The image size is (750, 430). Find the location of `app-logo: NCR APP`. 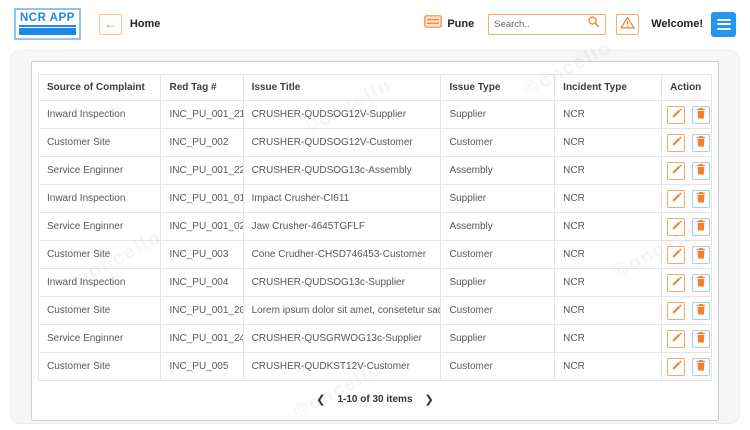

app-logo: NCR APP is located at coordinates (47, 24).